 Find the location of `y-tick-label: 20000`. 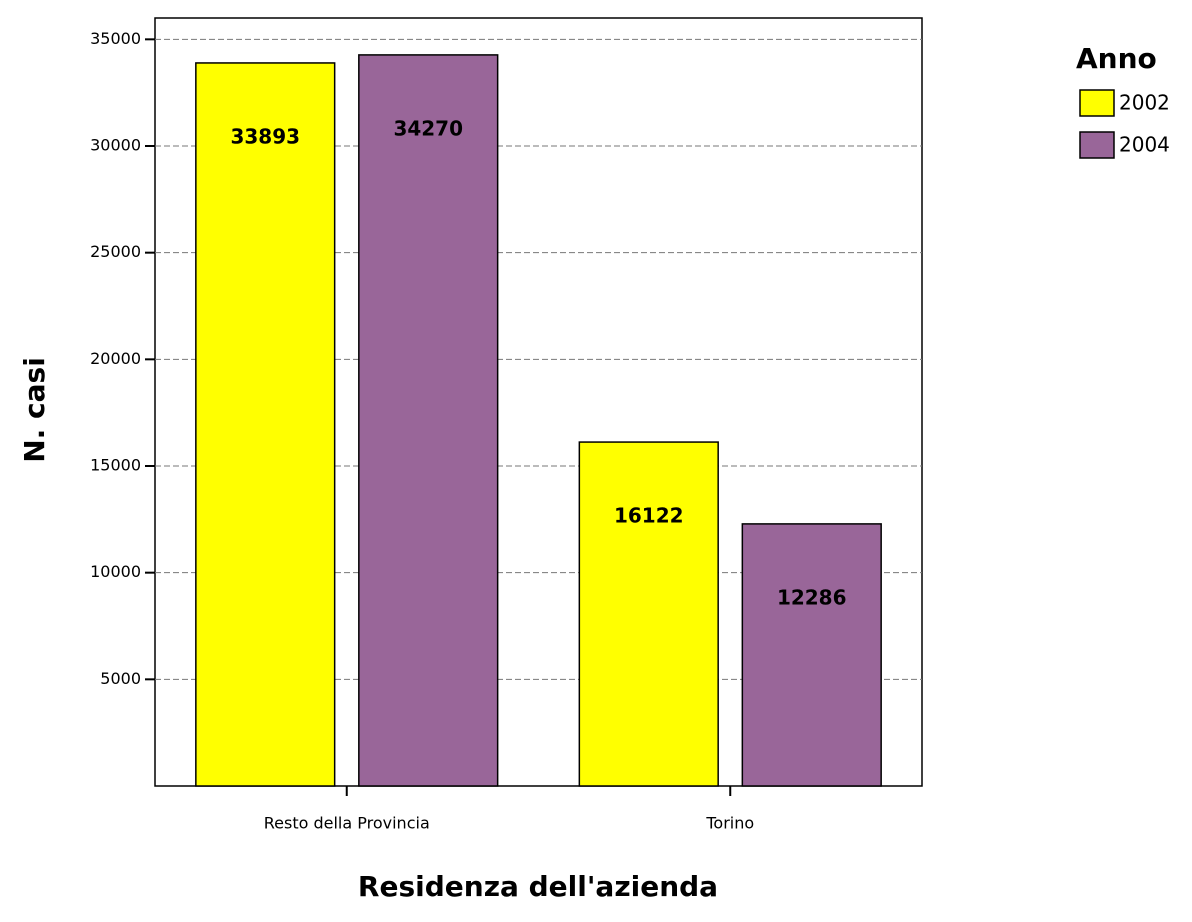

y-tick-label: 20000 is located at coordinates (115, 358).